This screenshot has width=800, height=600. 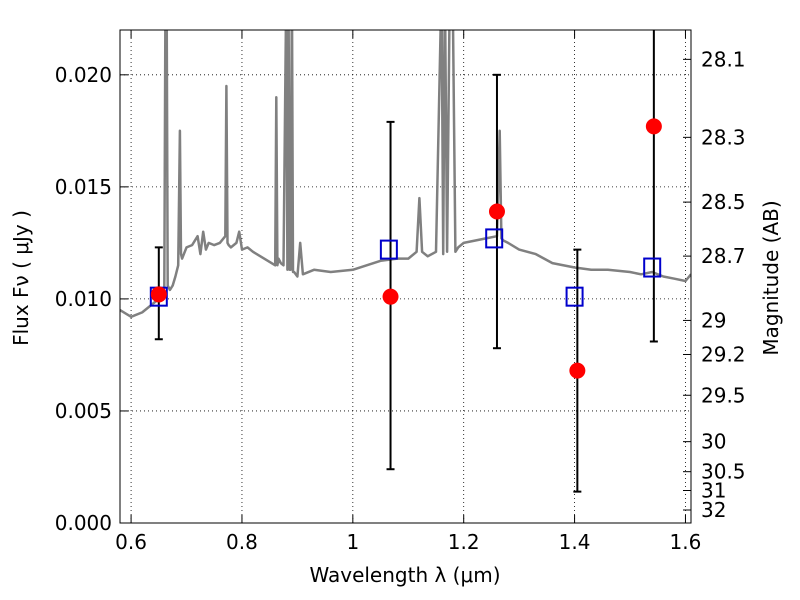 I want to click on x-tick-label: 1, so click(x=352, y=542).